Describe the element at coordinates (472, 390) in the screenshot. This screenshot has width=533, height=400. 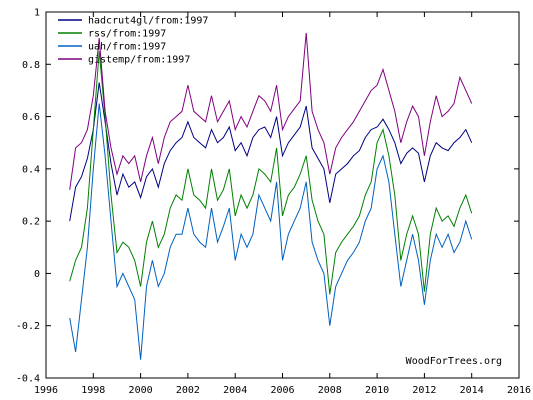
I see `x-tick-label: 2014` at that location.